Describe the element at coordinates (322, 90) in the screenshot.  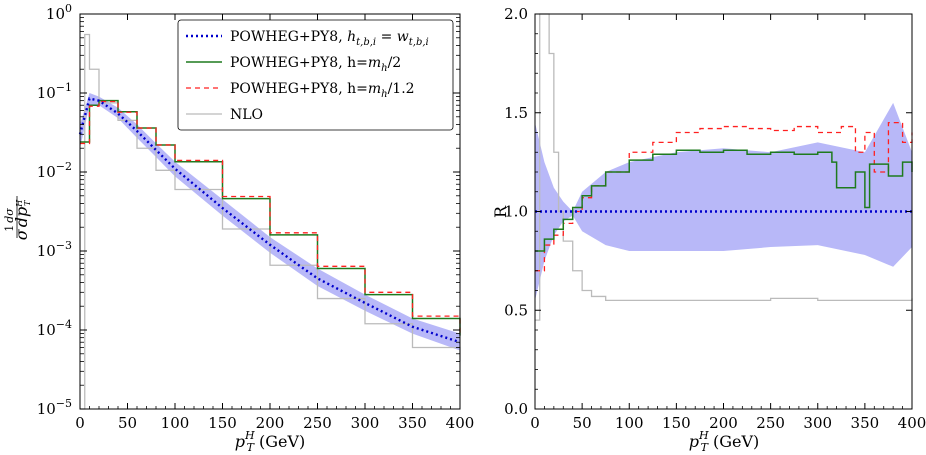
I see `legend-entry: POWHEG+PY8, h=mh/1.2` at that location.